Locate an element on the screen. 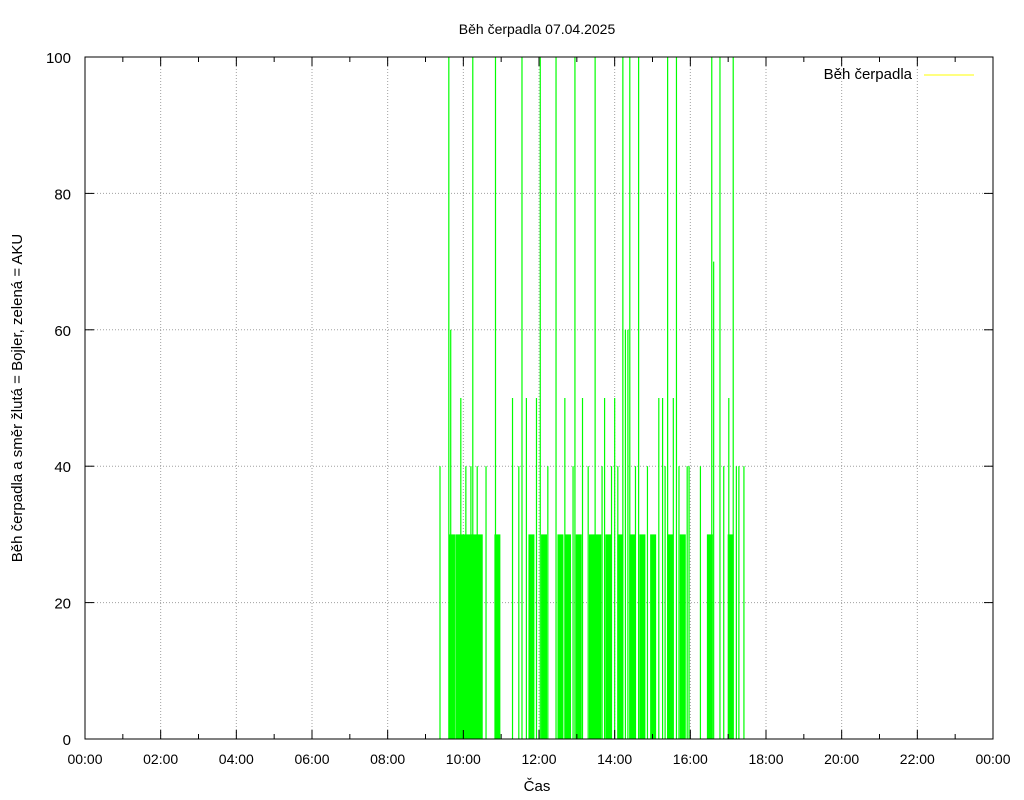 Image resolution: width=1024 pixels, height=800 pixels. y-tick-label: 100 is located at coordinates (58, 58).